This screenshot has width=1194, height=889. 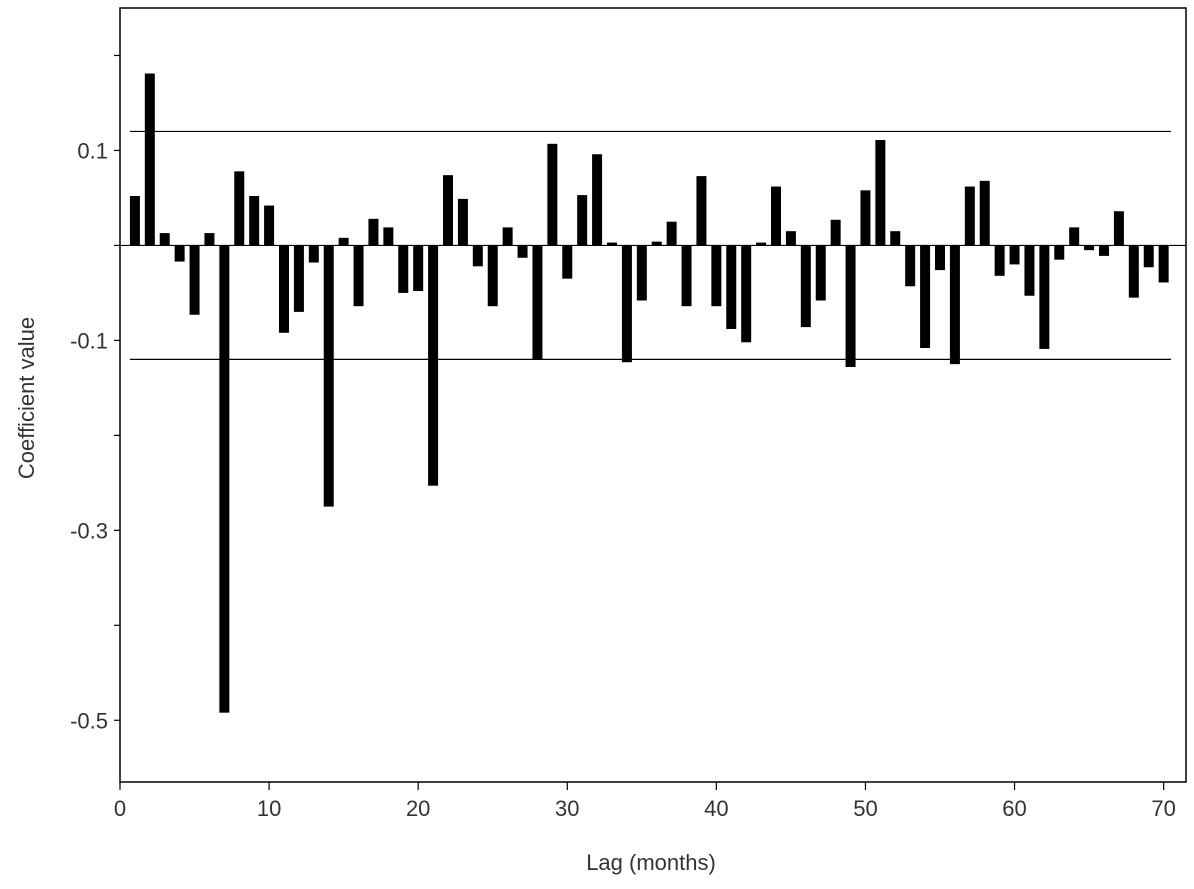 I want to click on x-tick-label: 10, so click(x=269, y=808).